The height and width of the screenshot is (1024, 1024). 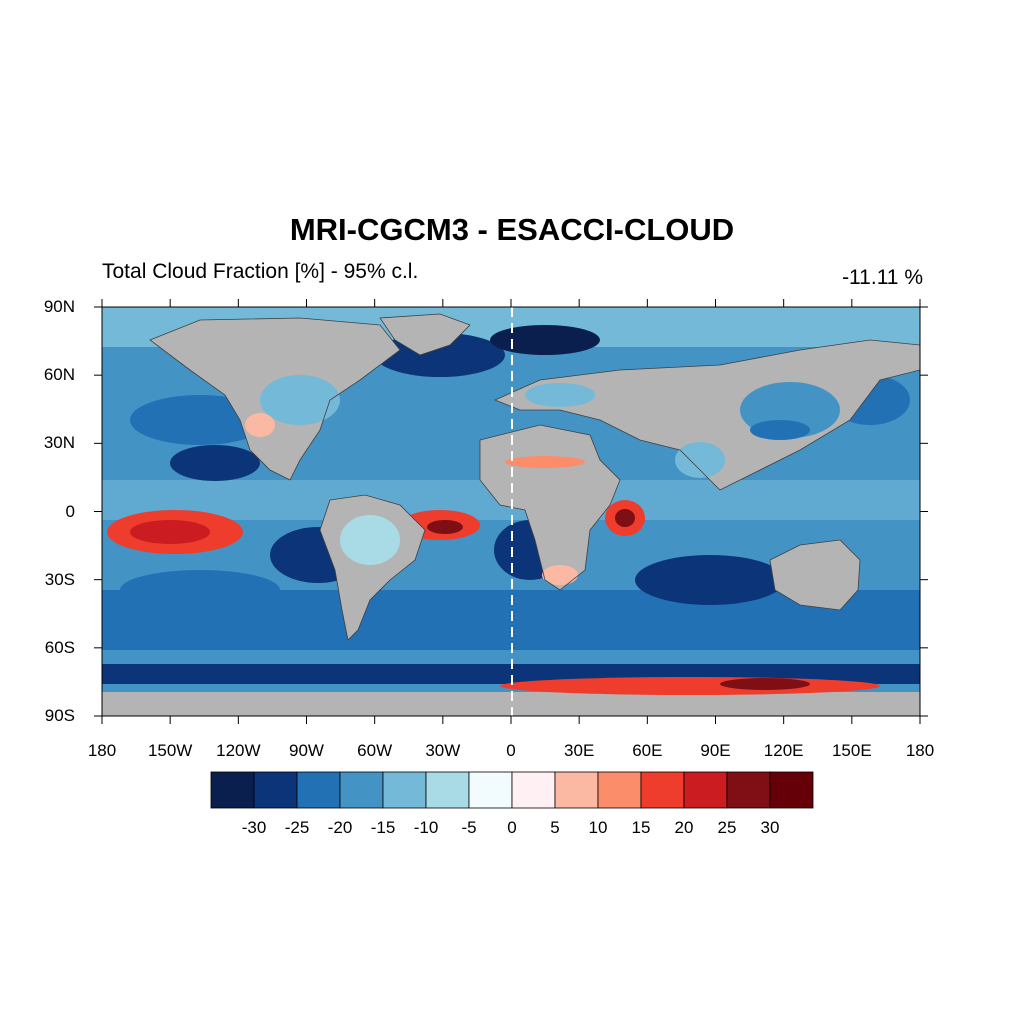 What do you see at coordinates (550, 507) in the screenshot?
I see `africa-land` at bounding box center [550, 507].